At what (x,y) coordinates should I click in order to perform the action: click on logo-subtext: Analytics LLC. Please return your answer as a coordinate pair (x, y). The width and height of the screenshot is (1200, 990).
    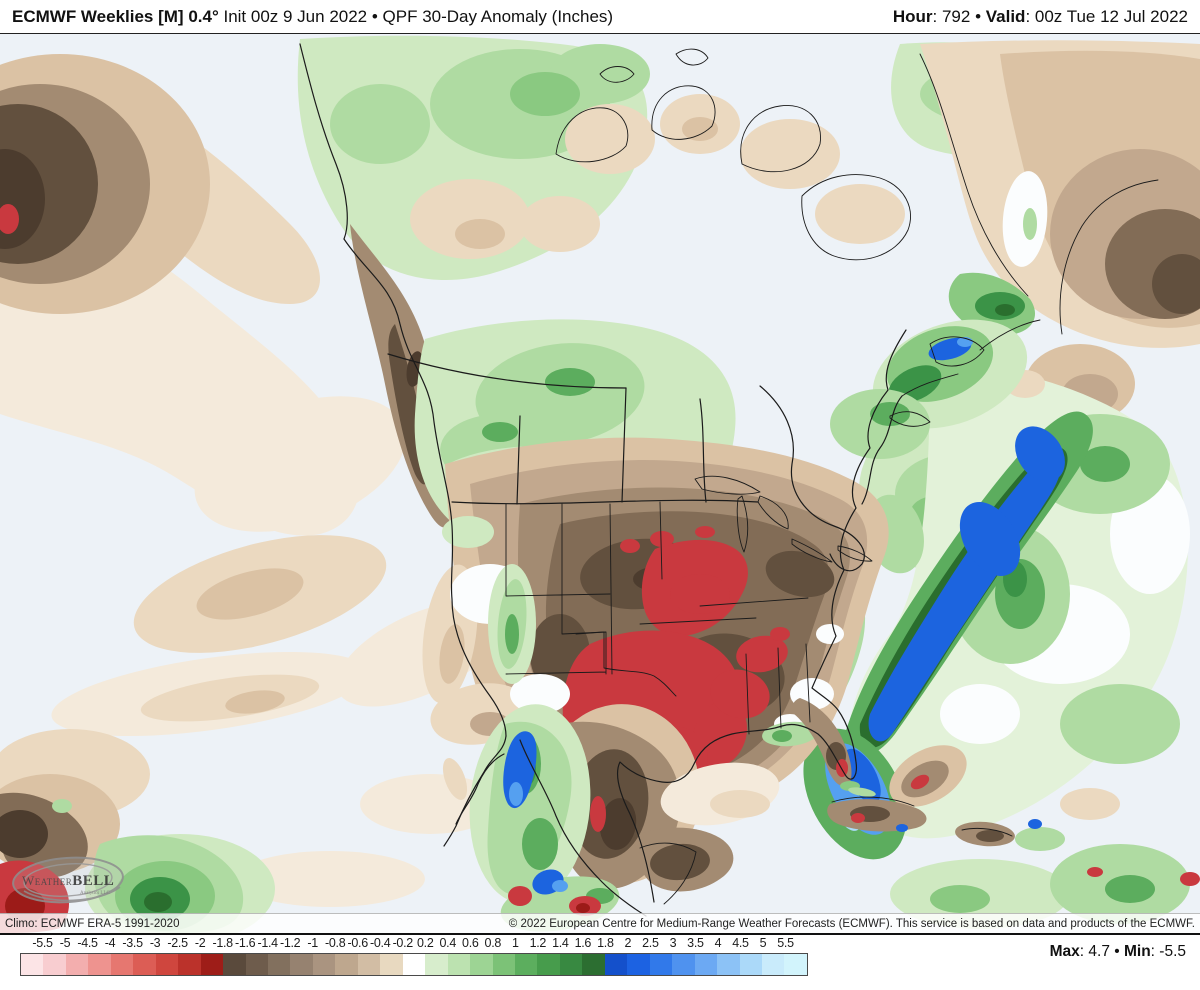
    Looking at the image, I should click on (95, 893).